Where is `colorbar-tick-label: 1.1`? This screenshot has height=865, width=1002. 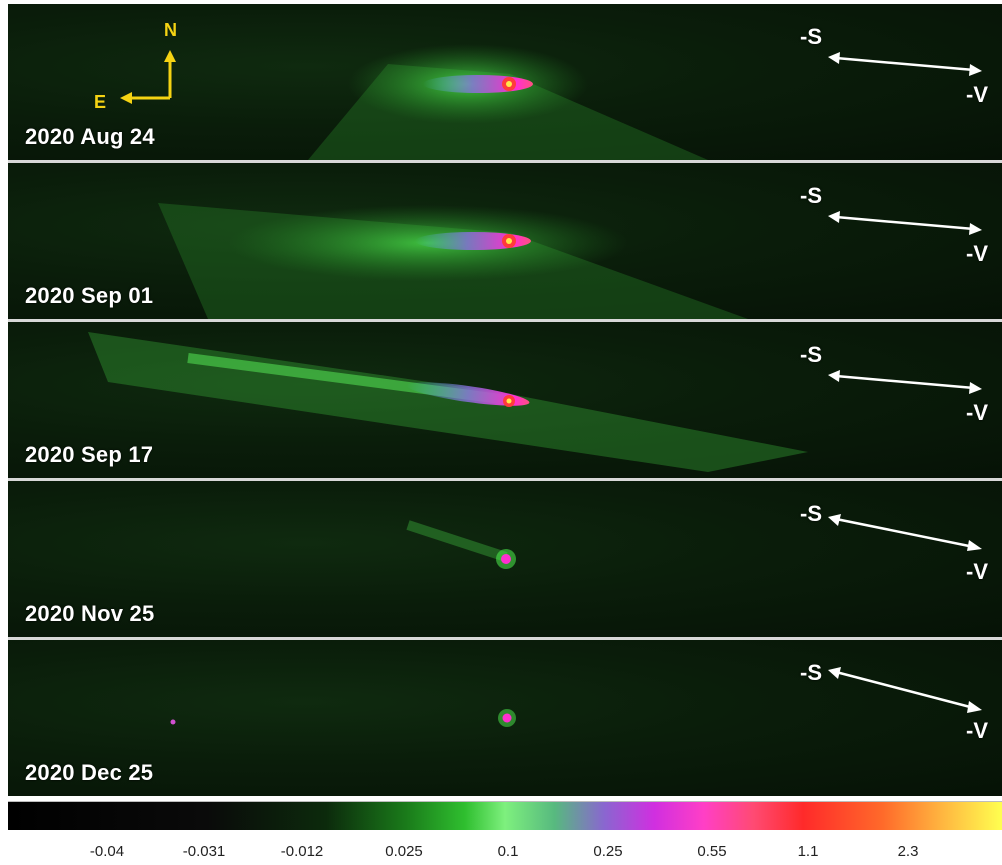 colorbar-tick-label: 1.1 is located at coordinates (808, 851).